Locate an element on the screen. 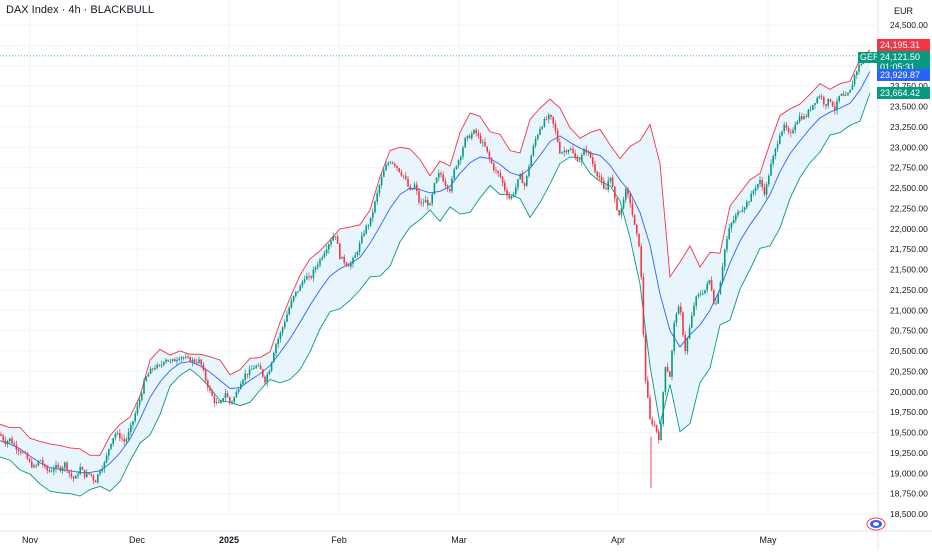 Image resolution: width=932 pixels, height=555 pixels. bar-countdown: 01:05:31 is located at coordinates (898, 67).